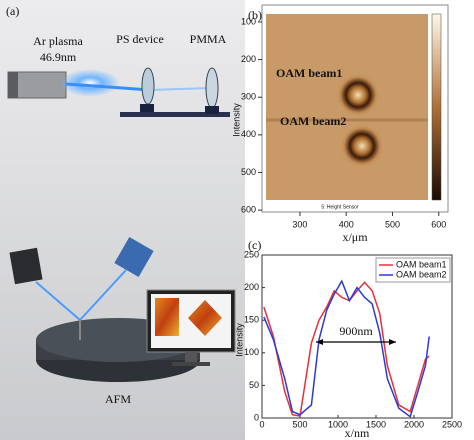 The height and width of the screenshot is (440, 474). Describe the element at coordinates (12, 11) in the screenshot. I see `panel-label: (a)` at that location.